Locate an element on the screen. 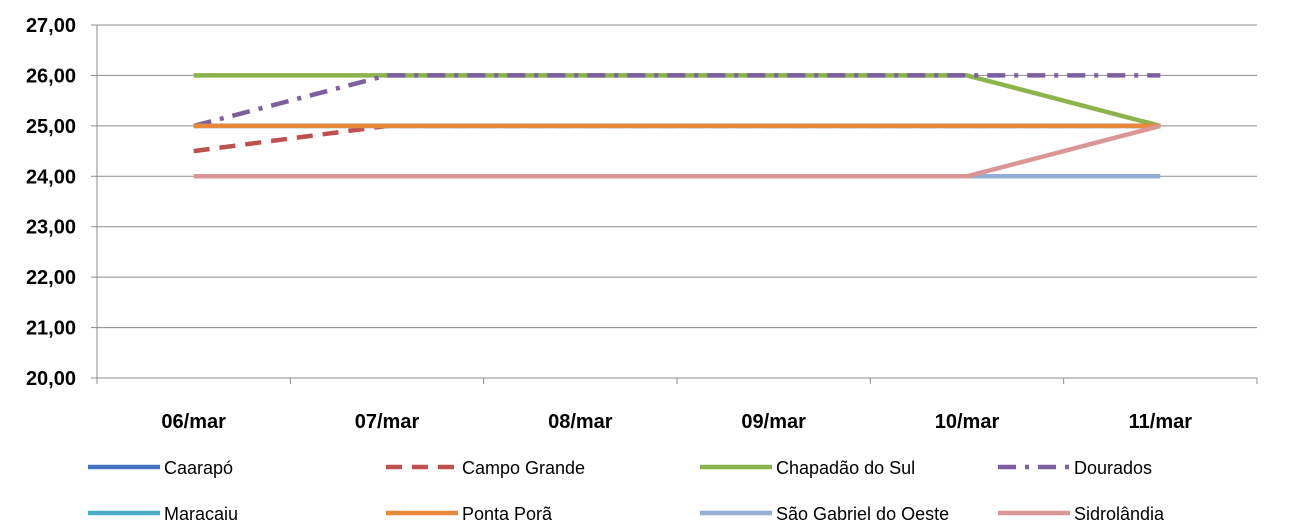 This screenshot has width=1298, height=520. series-line-dourados is located at coordinates (677, 101).